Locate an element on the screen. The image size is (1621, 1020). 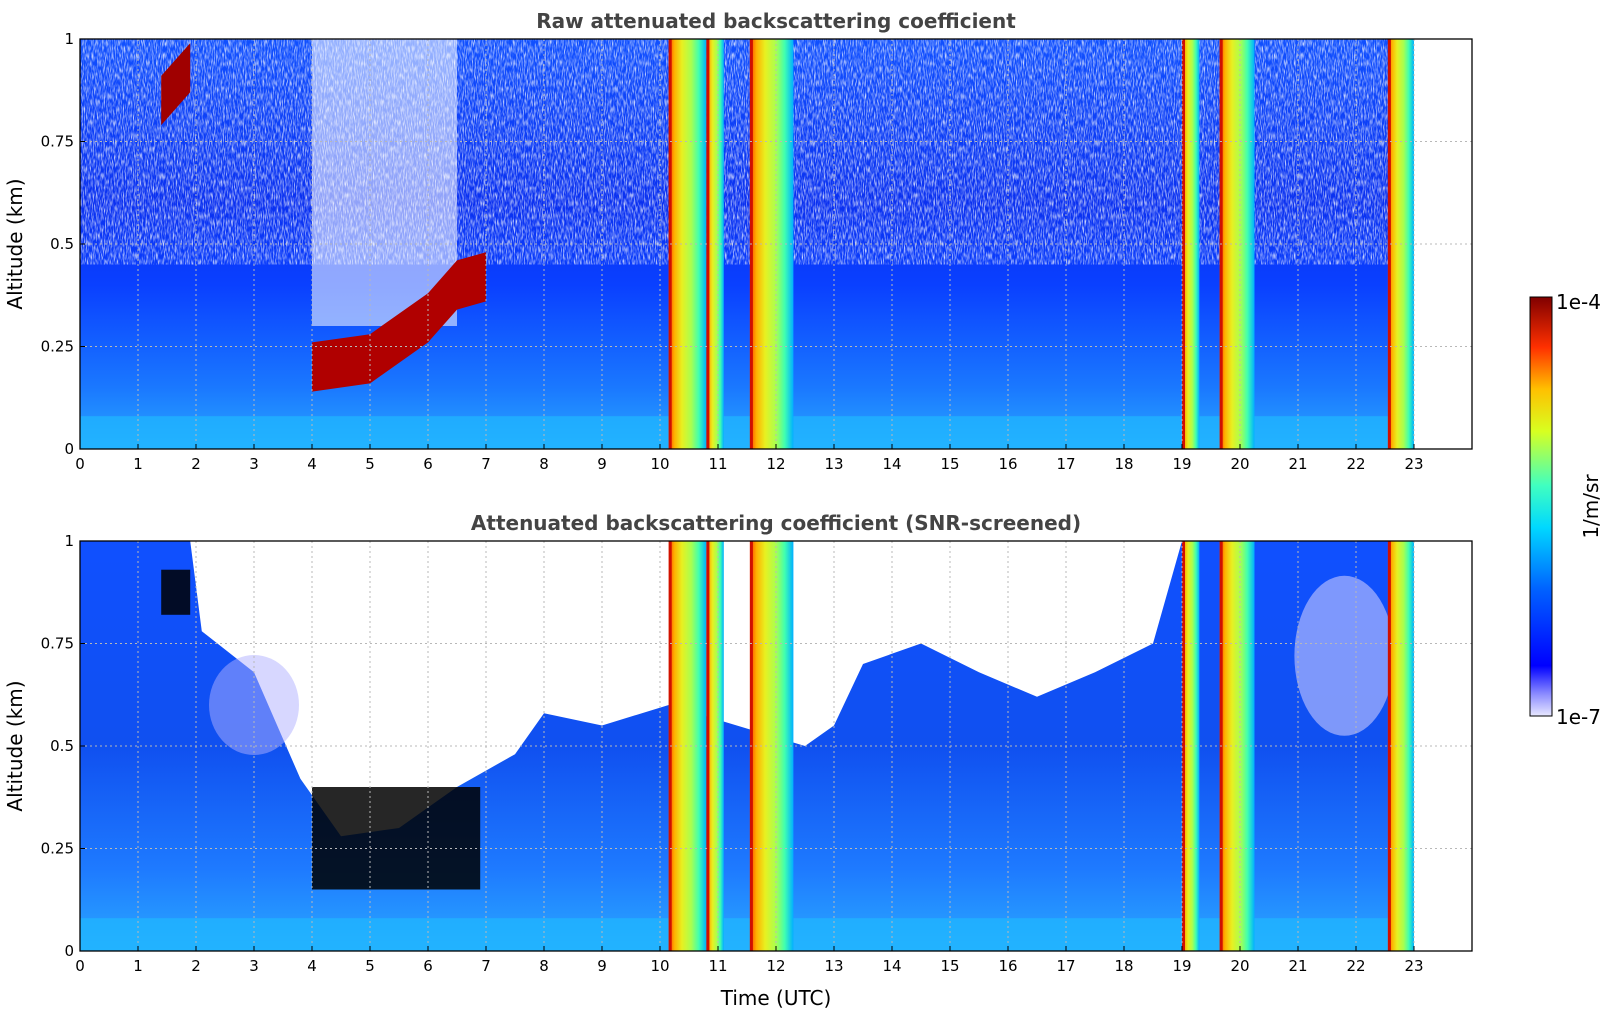
colorbar-unit-label: 1/m/sr is located at coordinates (1591, 506).